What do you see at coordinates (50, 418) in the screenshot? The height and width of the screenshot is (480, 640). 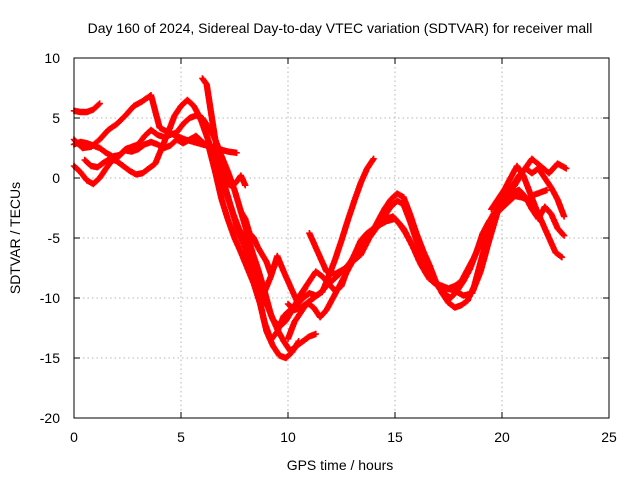 I see `y-tick-label: -20` at bounding box center [50, 418].